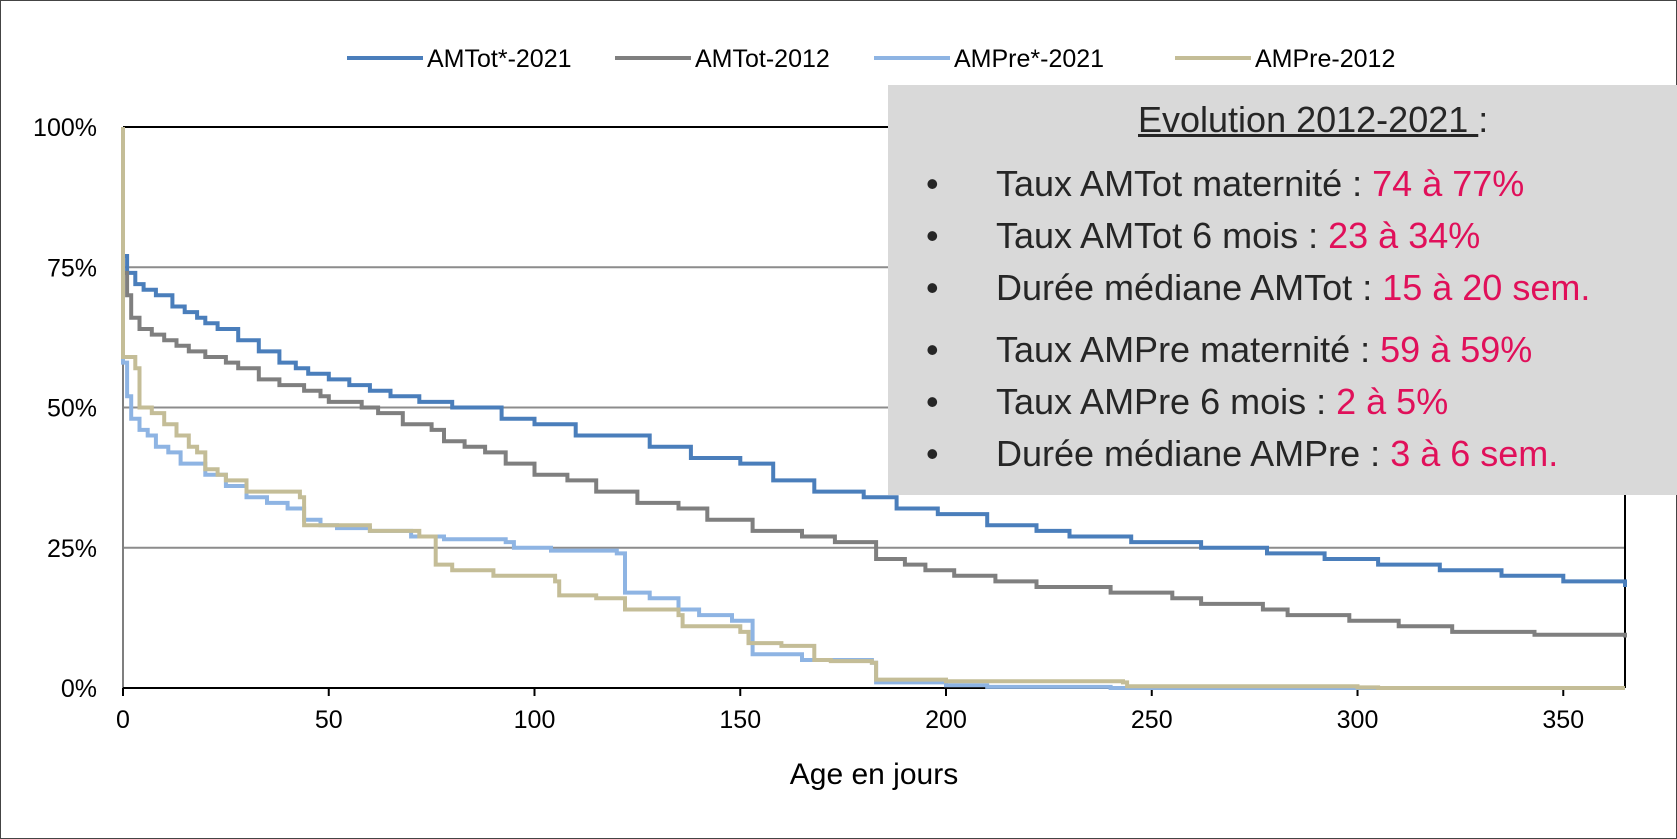 The width and height of the screenshot is (1677, 839). I want to click on infobox-item-label: Durée médiane AMPre :, so click(1193, 453).